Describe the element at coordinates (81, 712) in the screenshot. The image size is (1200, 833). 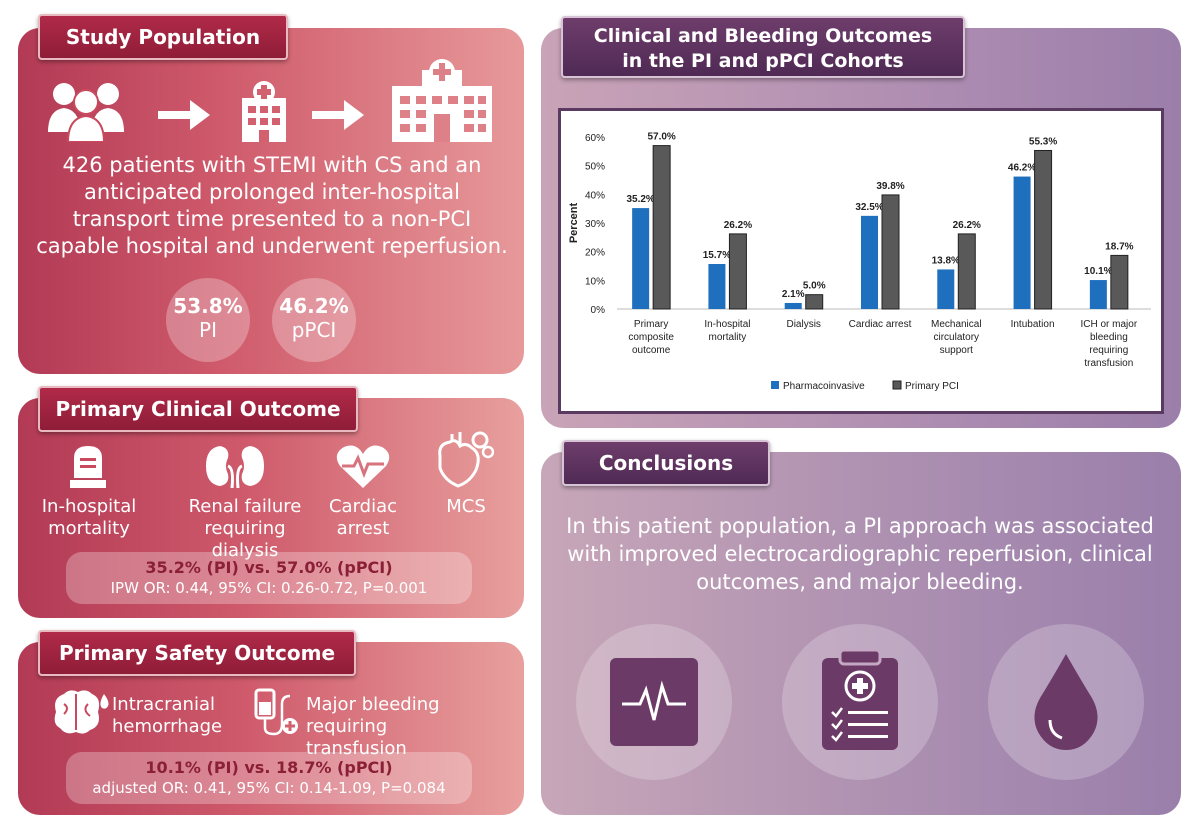
I see `brain-bleed-icon` at that location.